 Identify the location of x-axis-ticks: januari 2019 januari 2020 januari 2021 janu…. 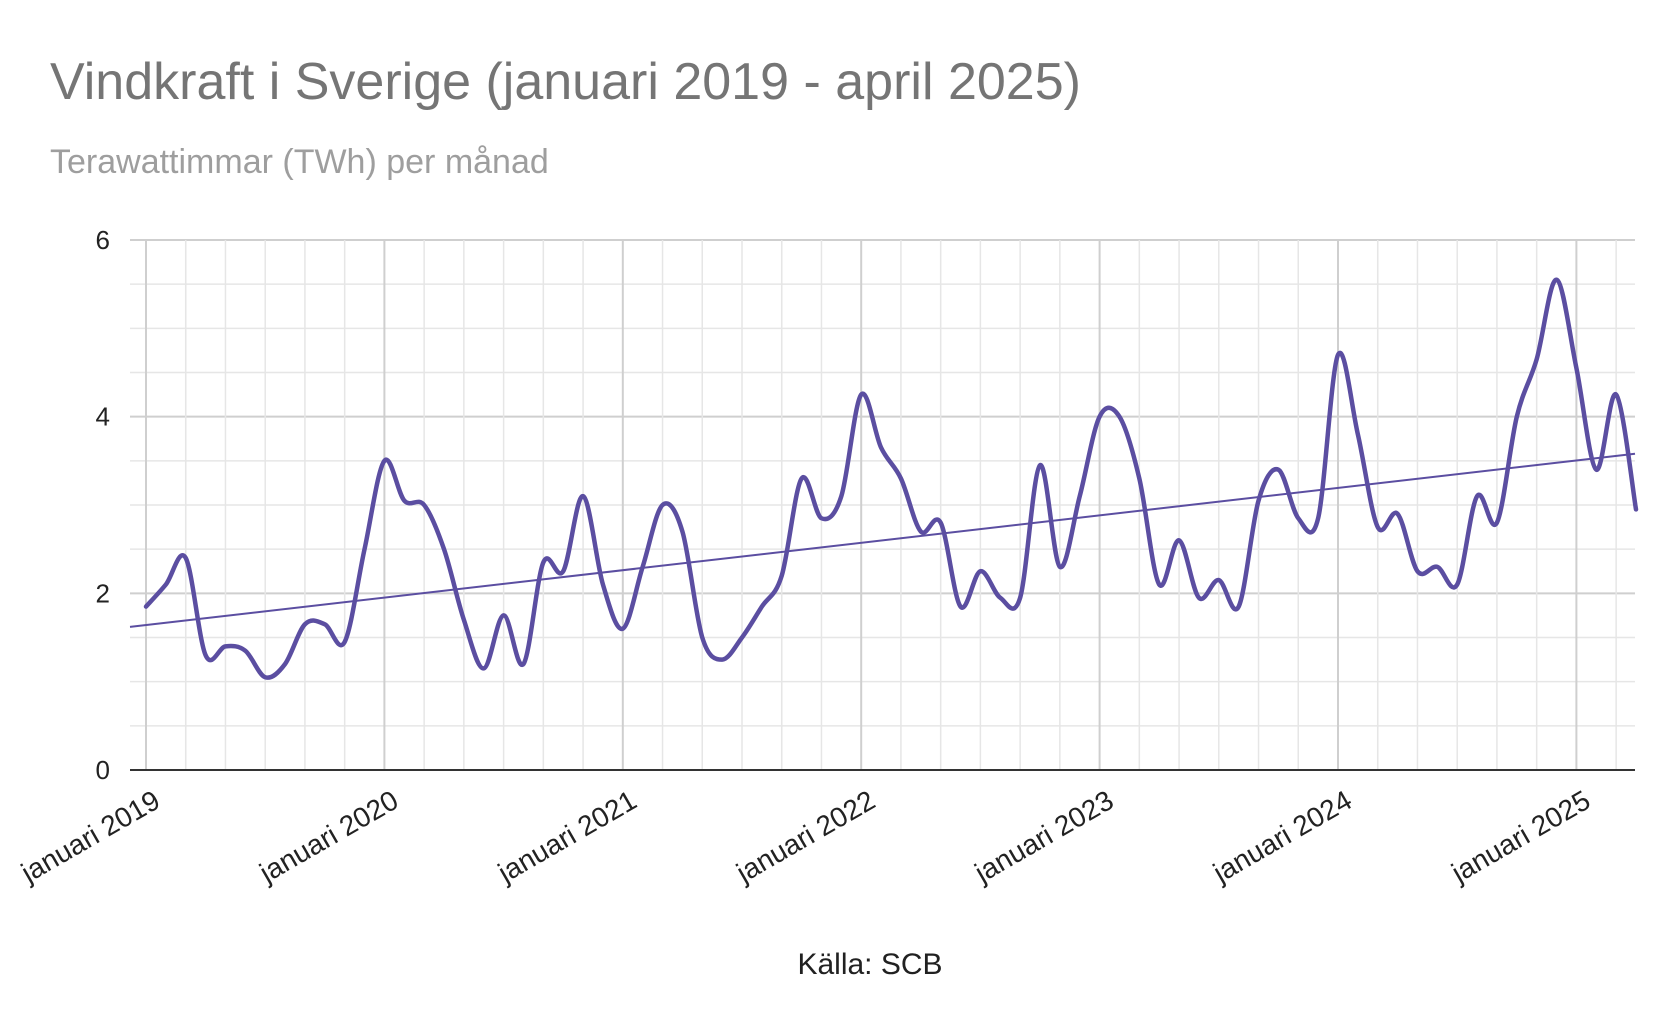
(805, 836).